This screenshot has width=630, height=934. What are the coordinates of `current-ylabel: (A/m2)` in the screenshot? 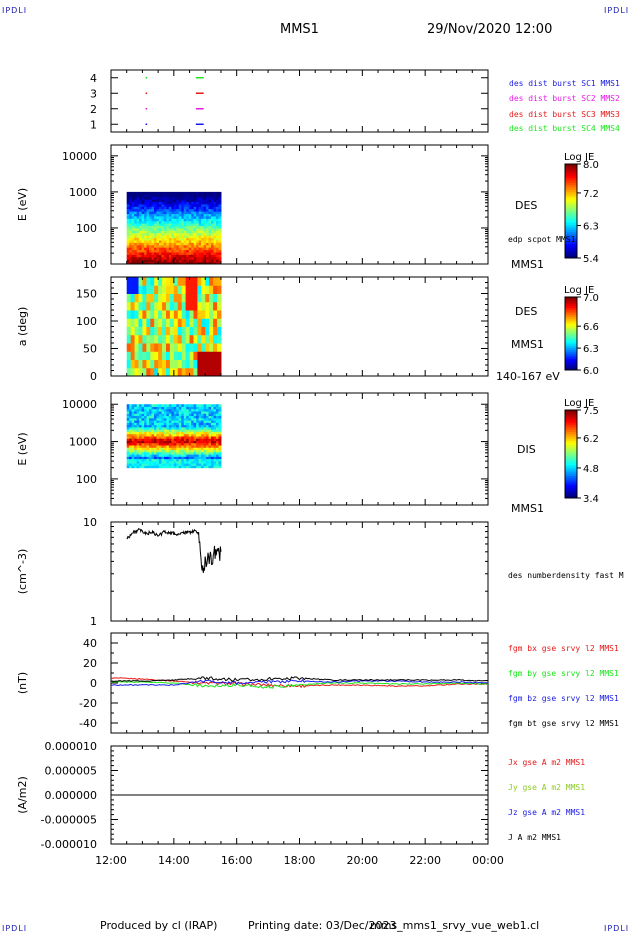 It's located at (22, 795).